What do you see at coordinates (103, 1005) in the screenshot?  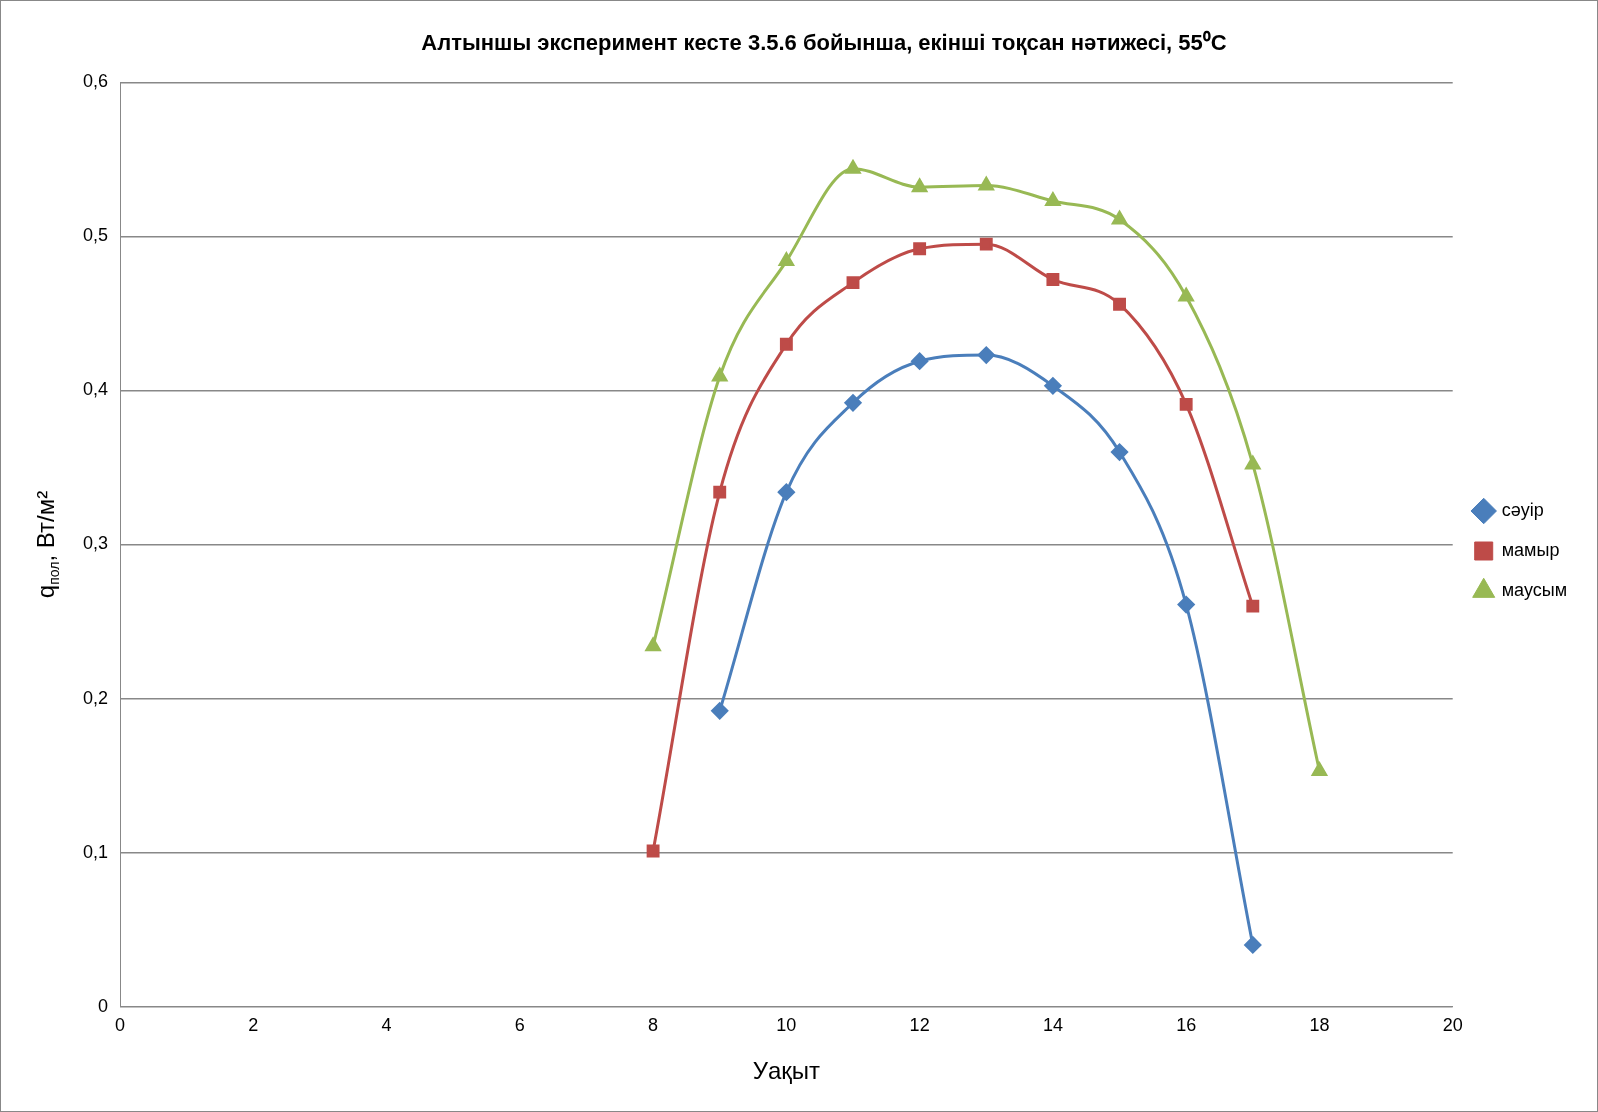 I see `y-tick-label: 0` at bounding box center [103, 1005].